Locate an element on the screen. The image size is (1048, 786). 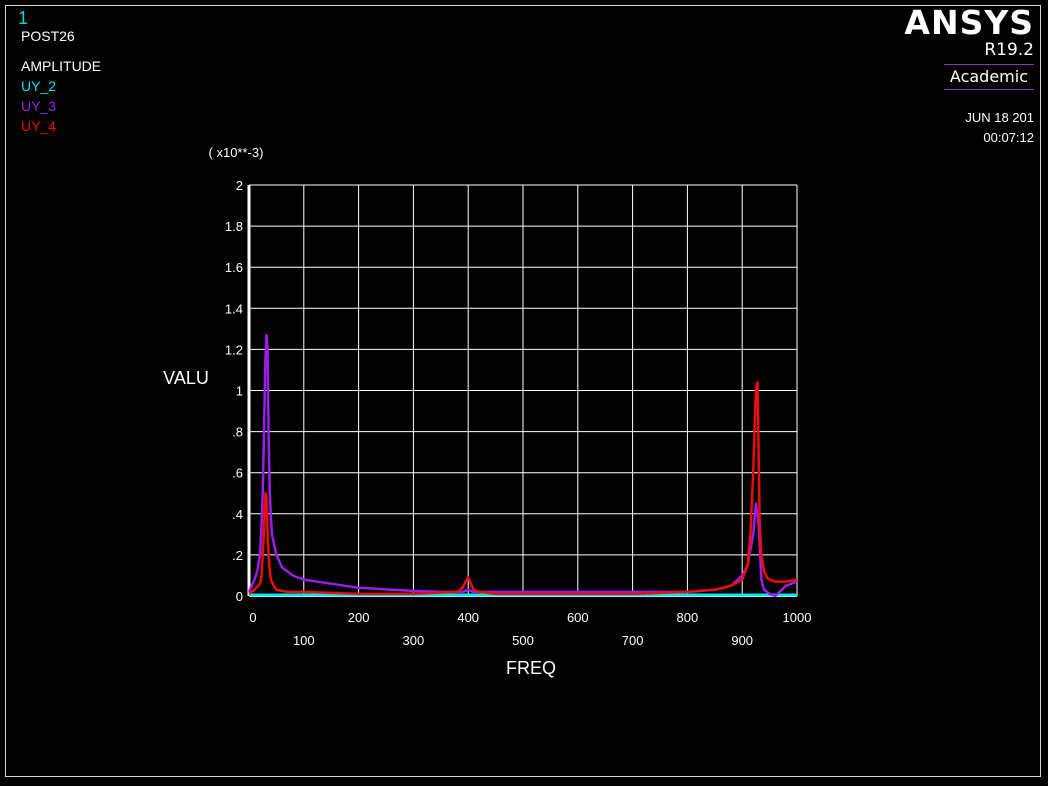
legend-item-uy-3: UY_3 is located at coordinates (39, 106).